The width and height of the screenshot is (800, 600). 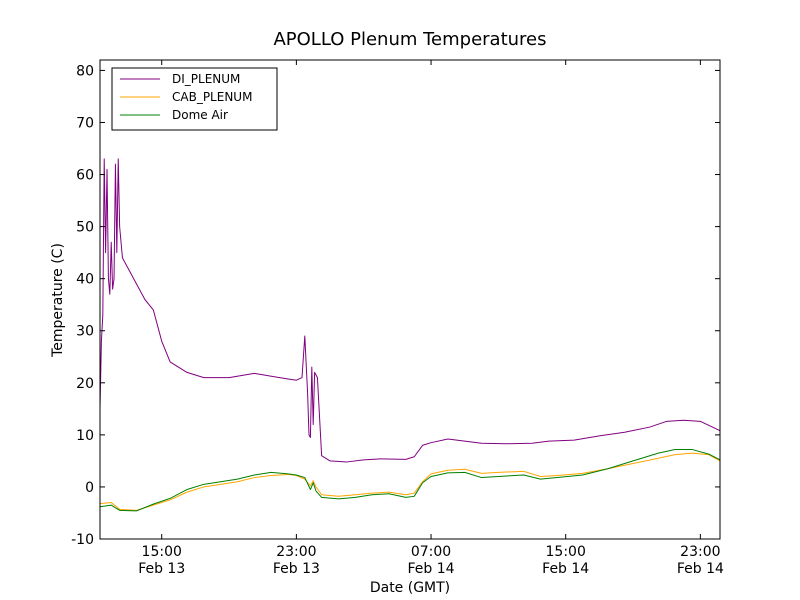 What do you see at coordinates (85, 123) in the screenshot?
I see `y-tick-label: 70` at bounding box center [85, 123].